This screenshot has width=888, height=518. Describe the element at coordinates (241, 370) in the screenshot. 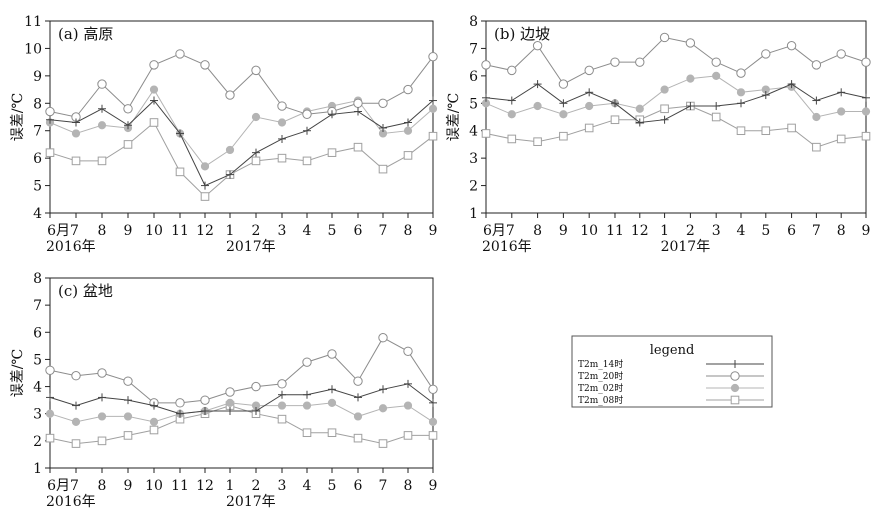

I see `series-circle` at that location.